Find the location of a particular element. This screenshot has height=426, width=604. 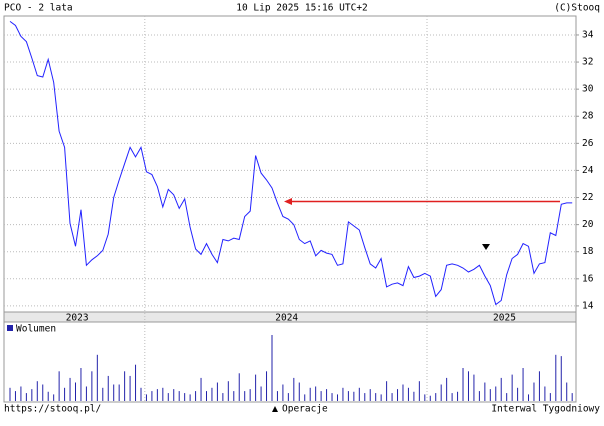

legend-swatch is located at coordinates (10, 328).